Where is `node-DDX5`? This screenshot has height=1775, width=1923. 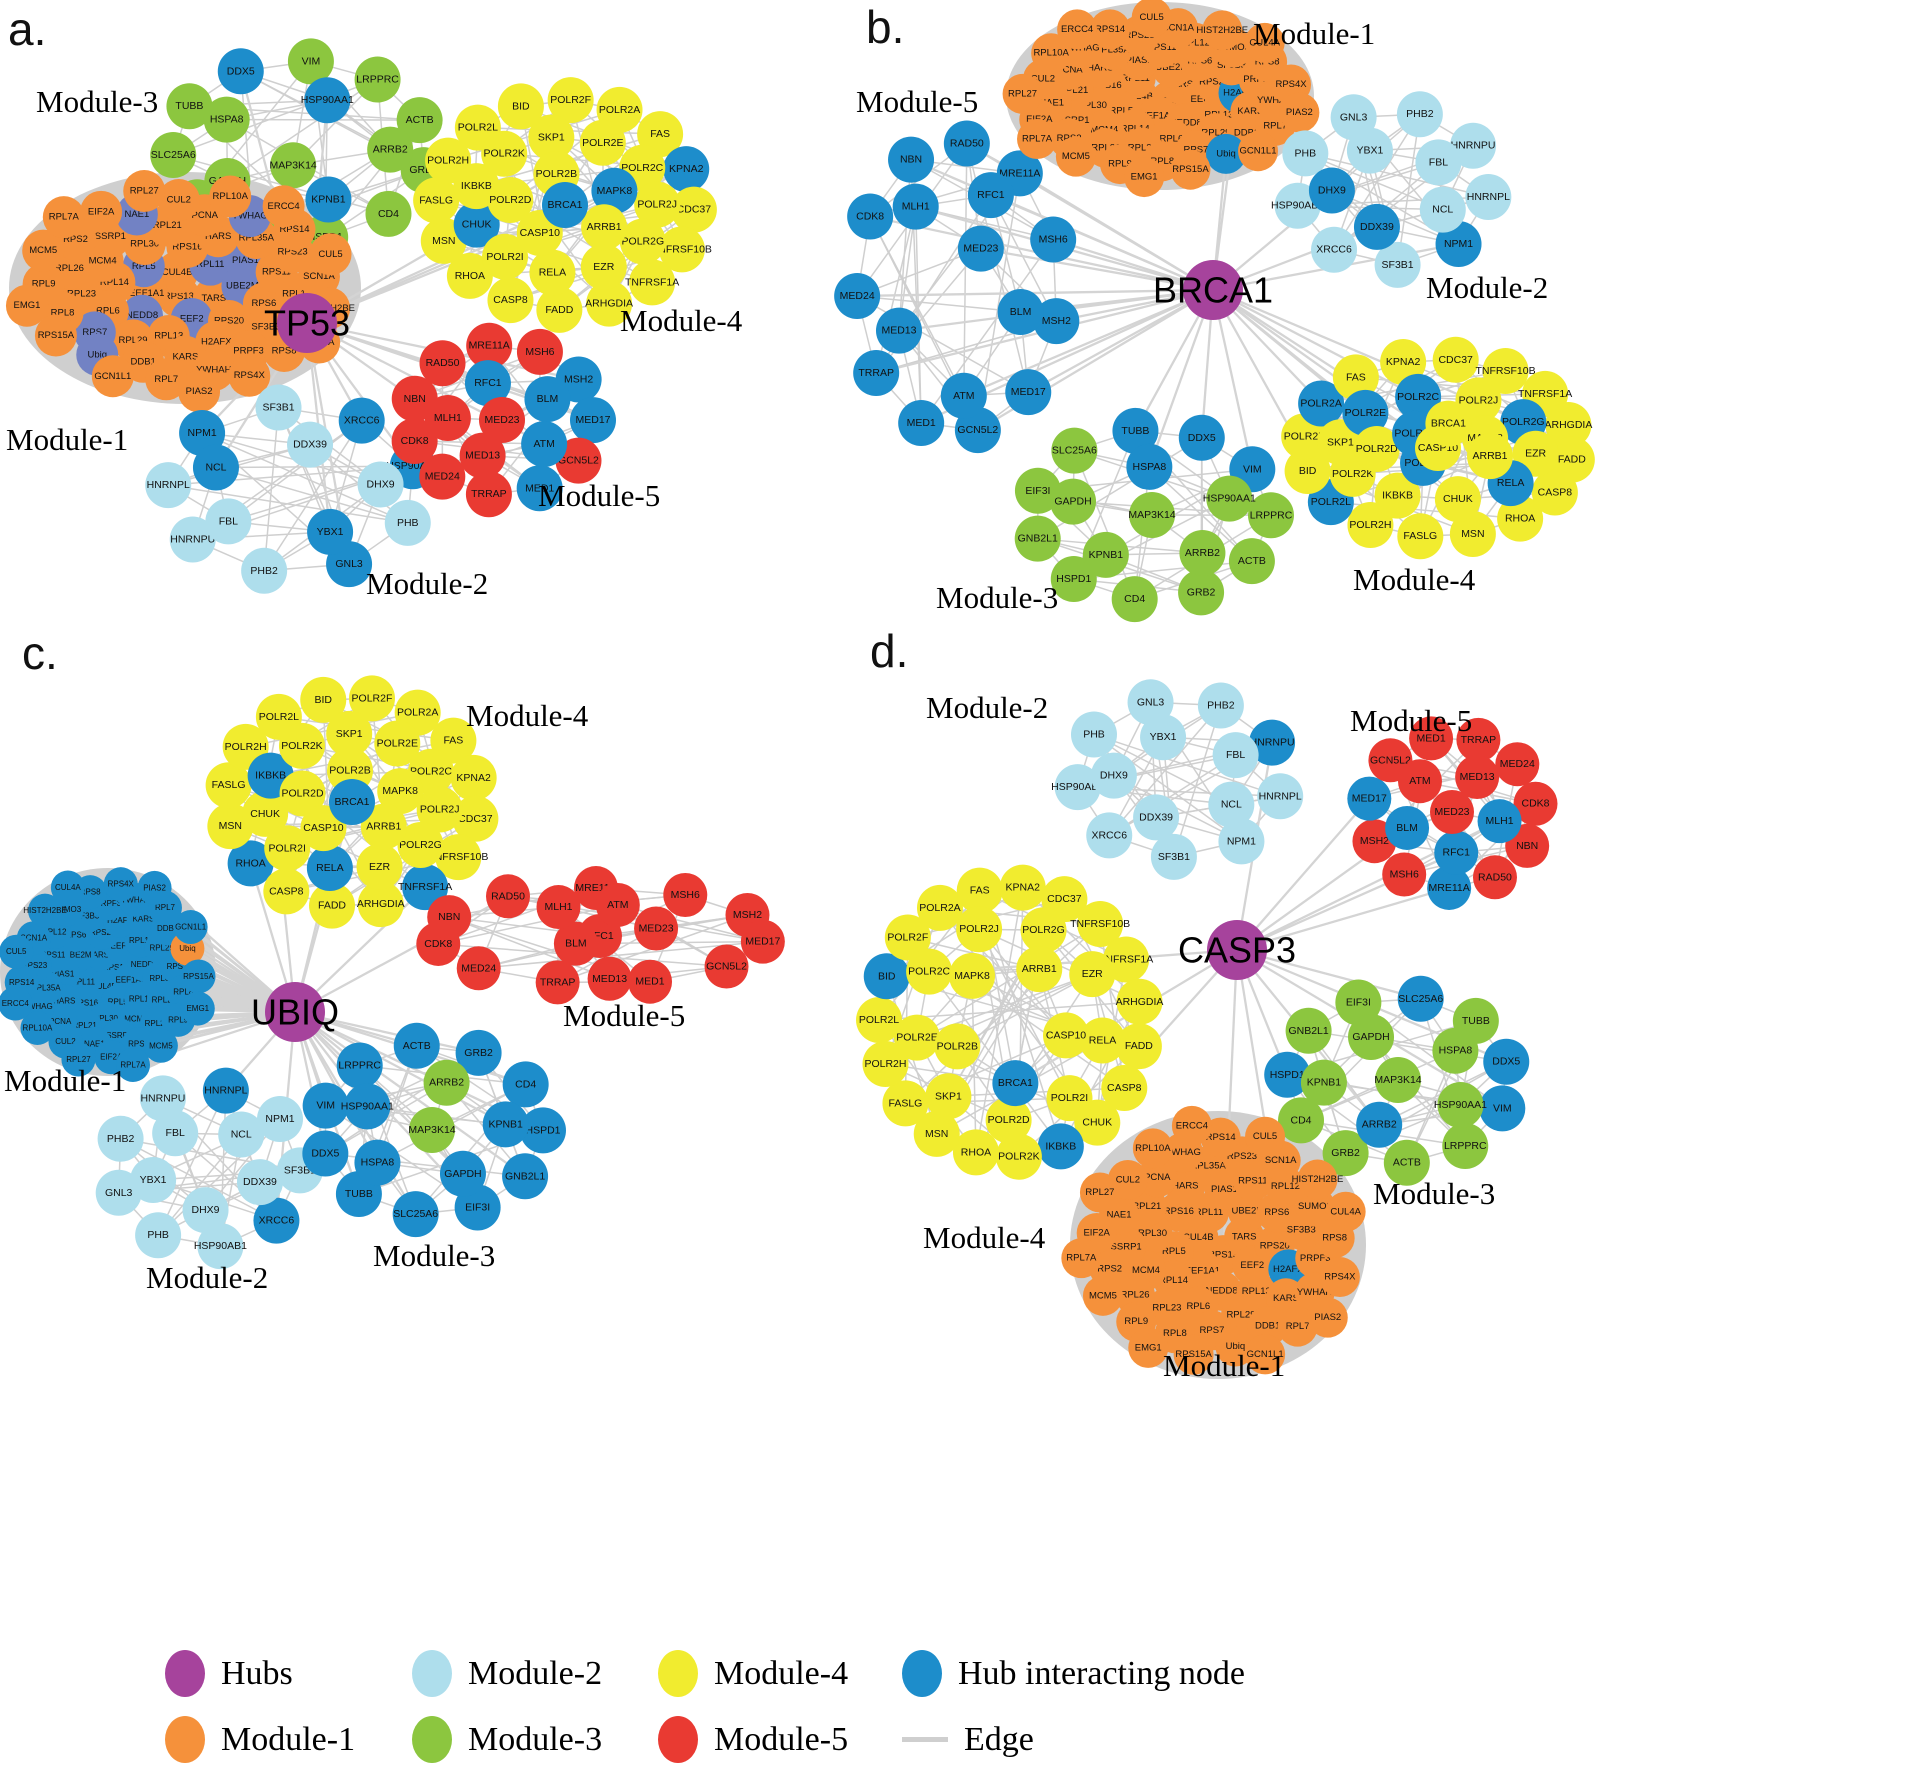 node-DDX5 is located at coordinates (325, 1153).